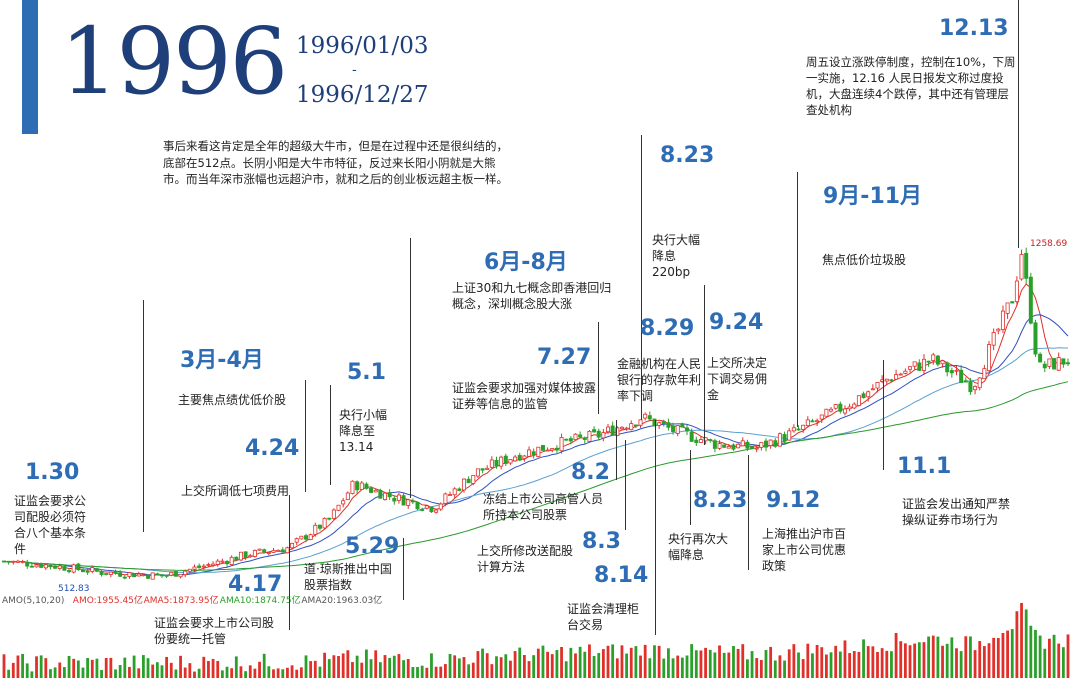 Image resolution: width=1074 pixels, height=681 pixels. Describe the element at coordinates (235, 491) in the screenshot. I see `annotation-text-4-24: 上交所调低七项费用` at that location.